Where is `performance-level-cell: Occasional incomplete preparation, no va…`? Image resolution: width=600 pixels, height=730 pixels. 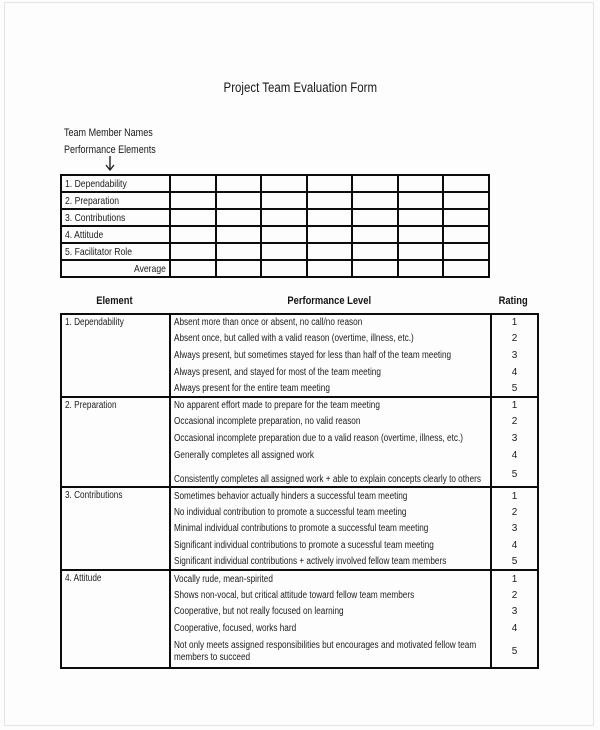
performance-level-cell: Occasional incomplete preparation, no va… is located at coordinates (331, 422).